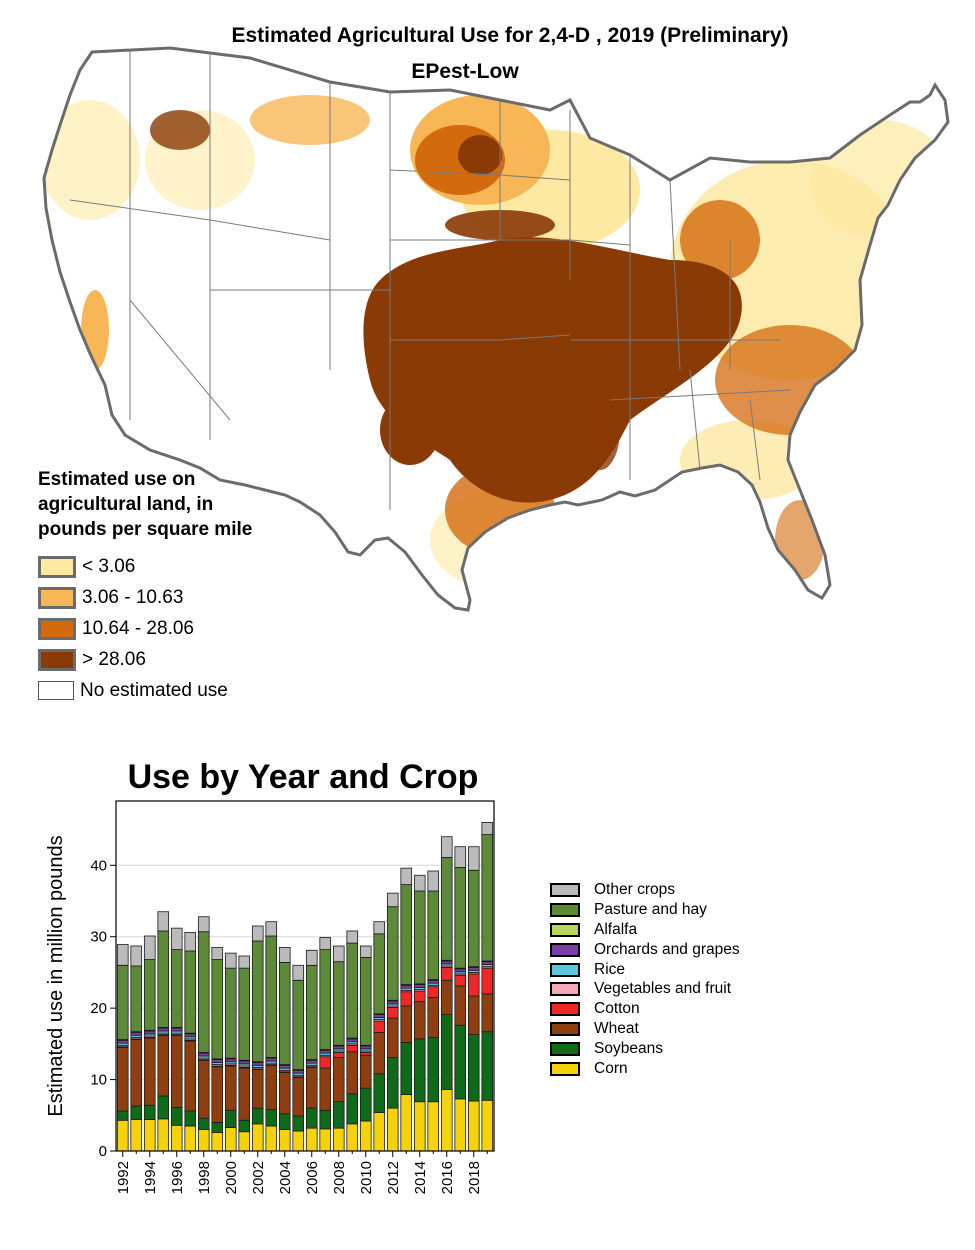 This screenshot has width=975, height=1250. Describe the element at coordinates (366, 1177) in the screenshot. I see `x-tick-label: 2010` at that location.